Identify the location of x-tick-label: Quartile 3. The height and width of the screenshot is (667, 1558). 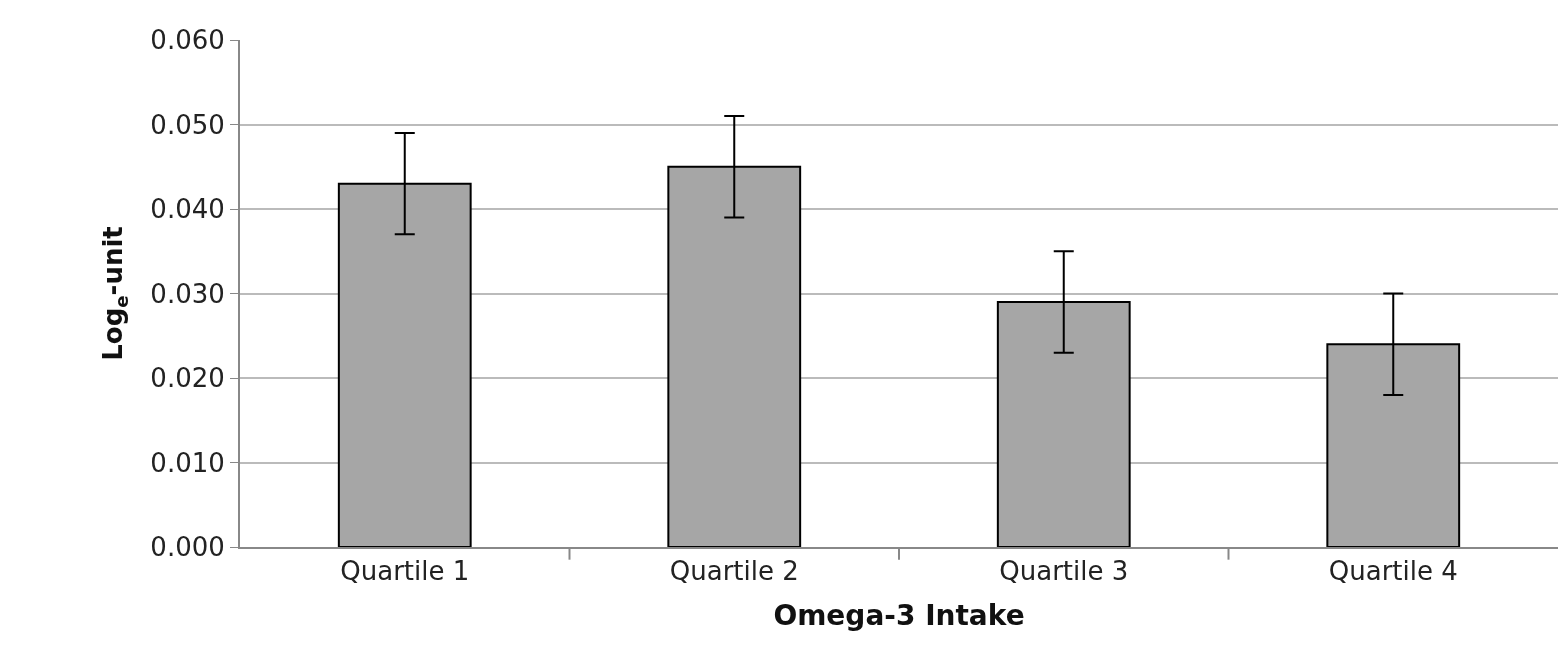
(1064, 571).